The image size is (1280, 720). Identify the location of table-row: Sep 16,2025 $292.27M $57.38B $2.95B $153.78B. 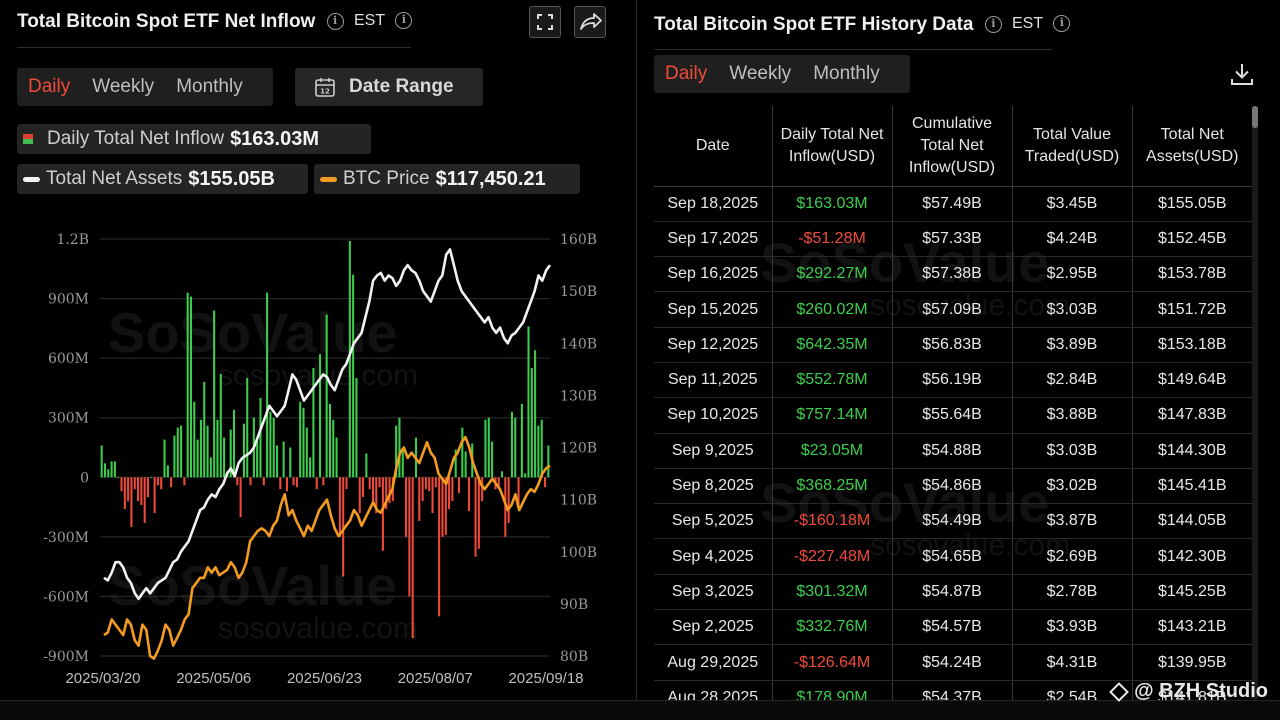
(953, 274).